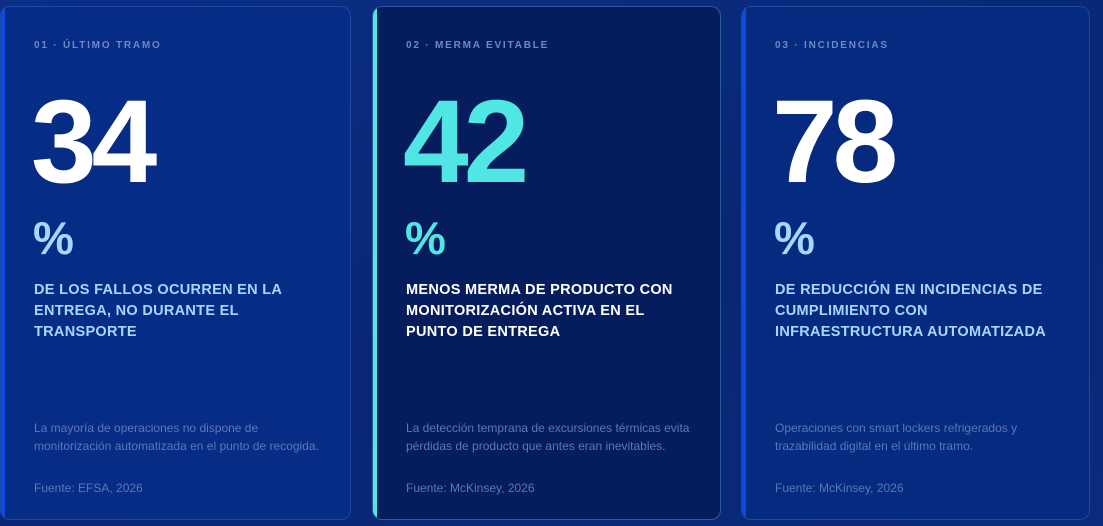 The width and height of the screenshot is (1103, 526). Describe the element at coordinates (832, 45) in the screenshot. I see `card-eyebrow: 03 · INCIDENCIAS` at that location.